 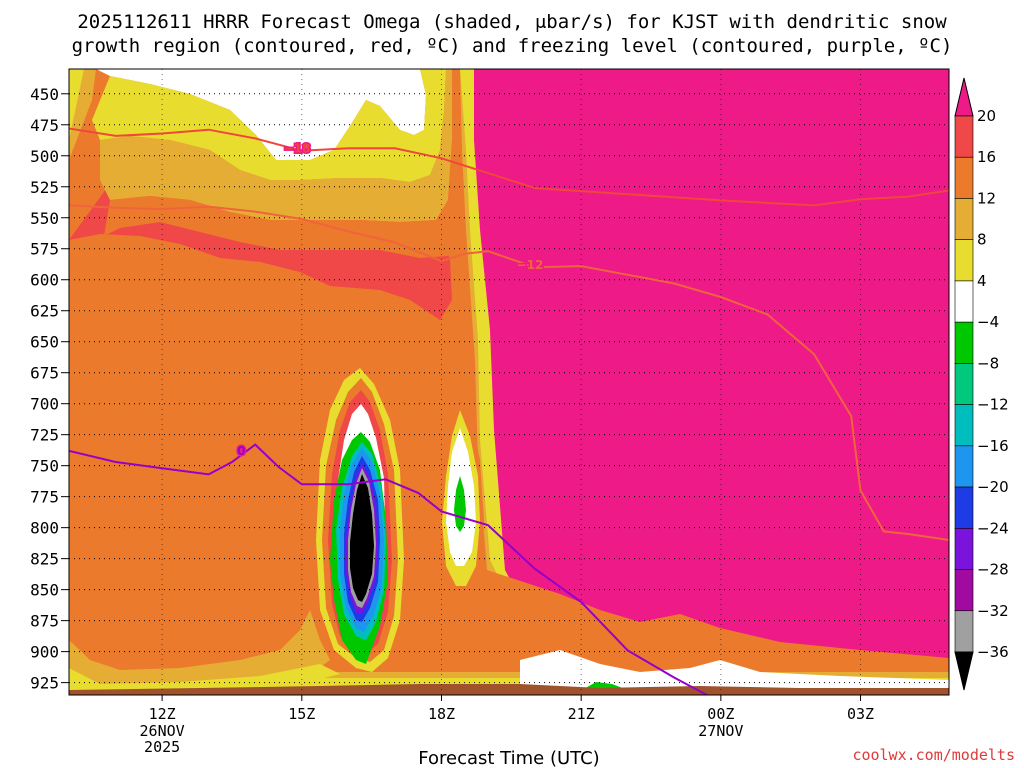 What do you see at coordinates (981, 384) in the screenshot?
I see `colorbar: 20 16 12 8 4 −4 −8 −12 −16 −20 −24 −28 −32 −36` at bounding box center [981, 384].